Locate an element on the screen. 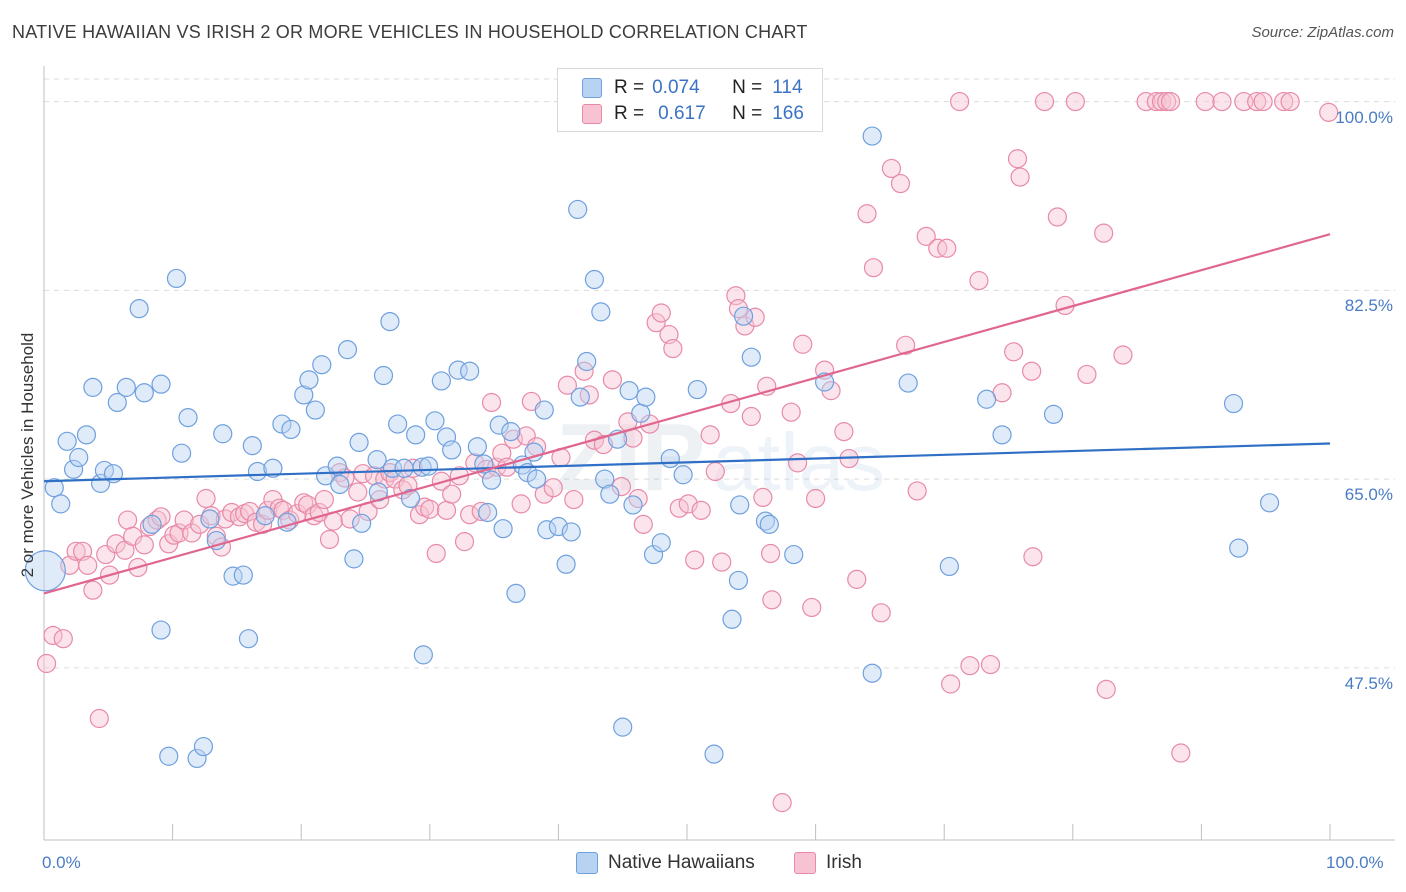 The image size is (1406, 892). legend-label-irish: Irish is located at coordinates (844, 862).